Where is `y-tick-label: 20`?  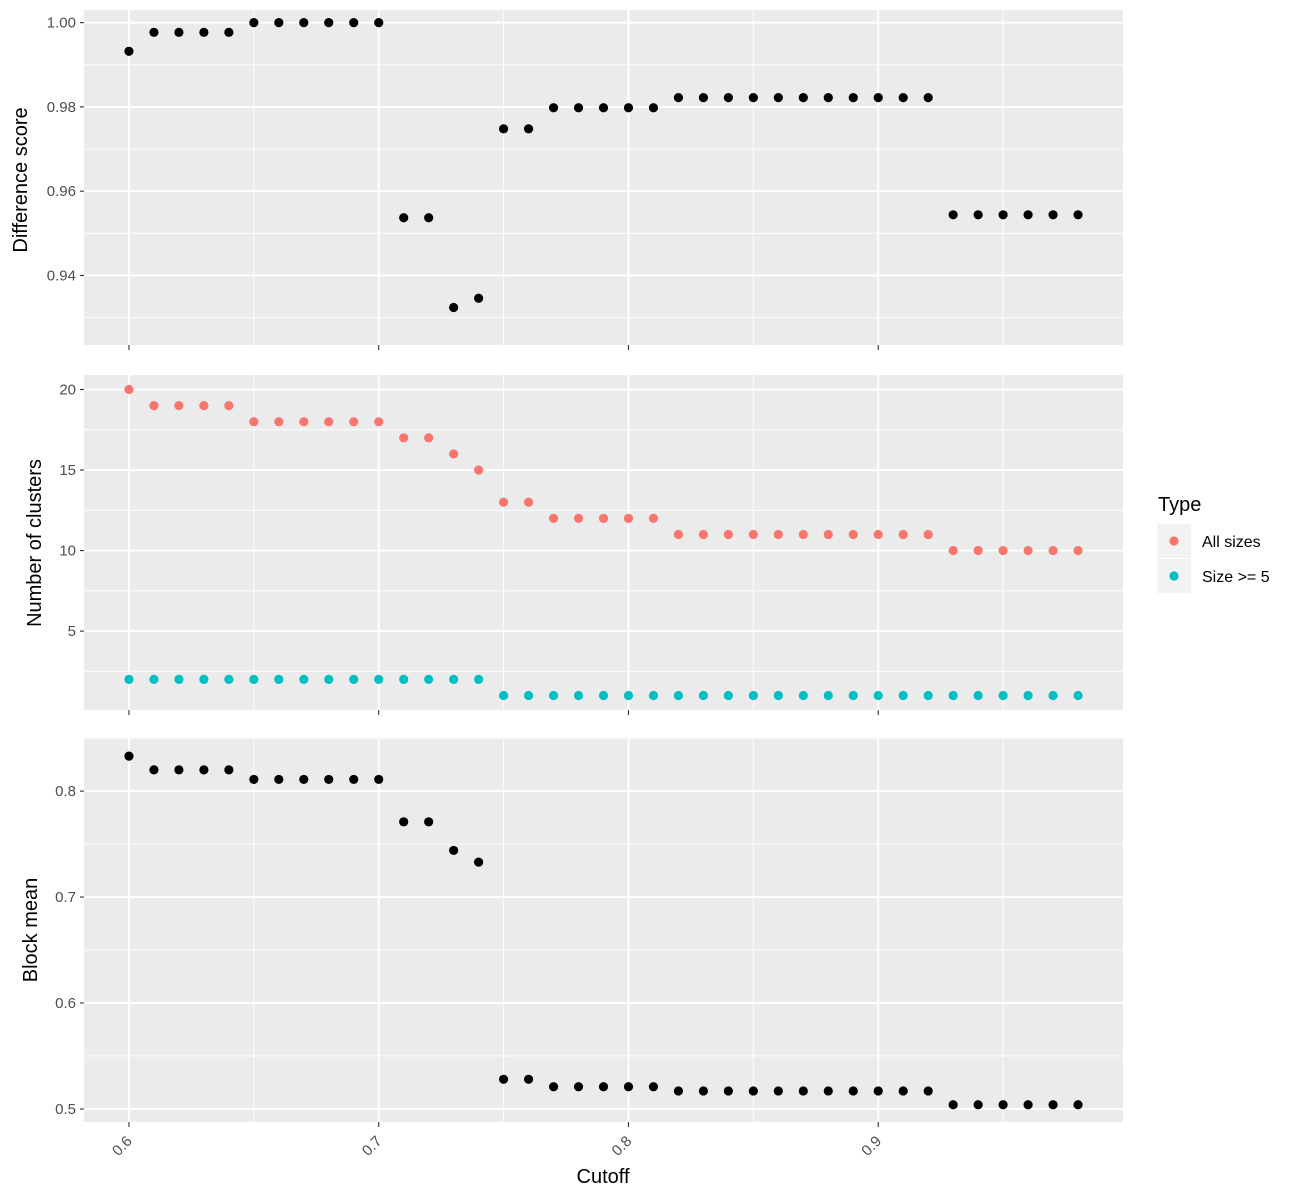
y-tick-label: 20 is located at coordinates (67, 389).